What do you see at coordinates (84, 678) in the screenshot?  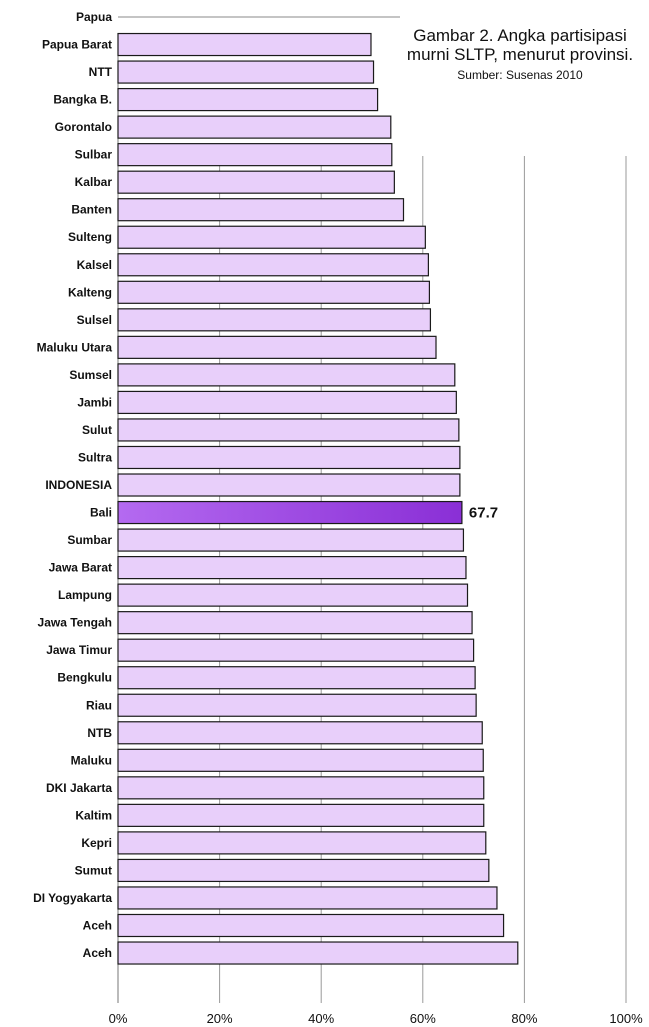 I see `category-label: Bengkulu` at bounding box center [84, 678].